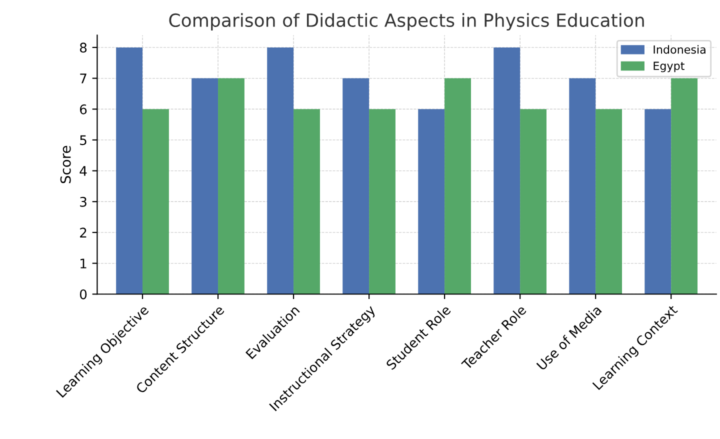  What do you see at coordinates (83, 79) in the screenshot?
I see `y-tick-label: 7` at bounding box center [83, 79].